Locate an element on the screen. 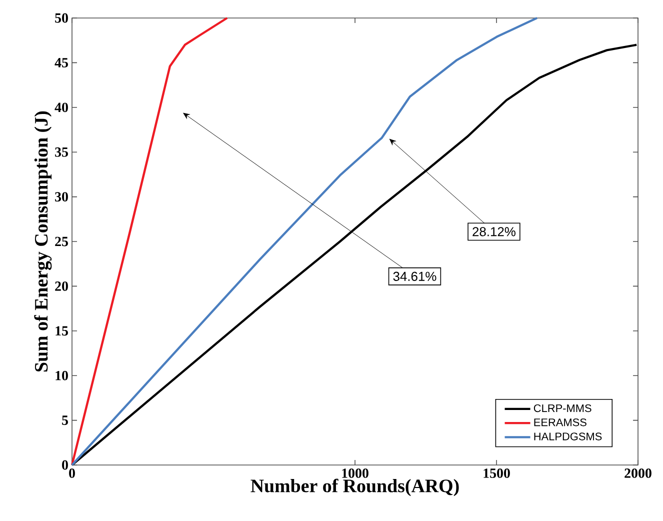  x-axis-title: Number of Rounds(ARQ) is located at coordinates (354, 487).